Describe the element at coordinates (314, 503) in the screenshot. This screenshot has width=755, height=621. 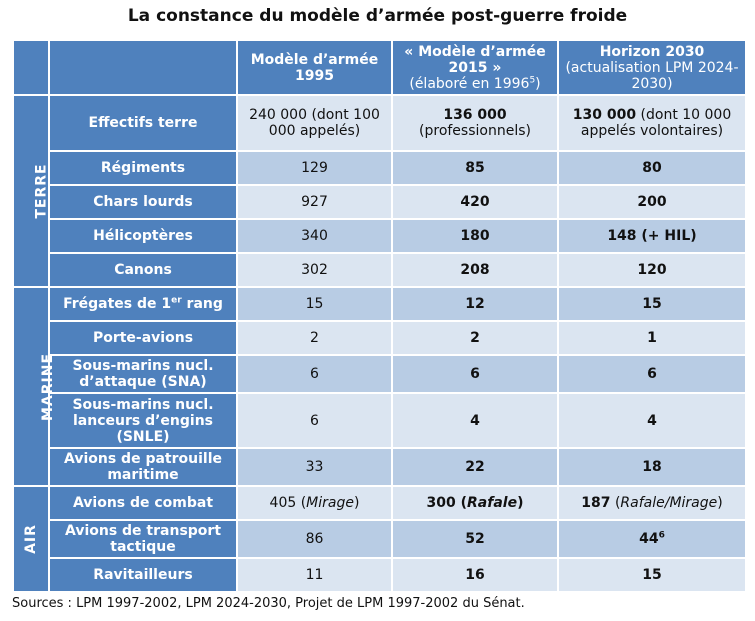
I see `cell-1995: 405 (Mirage)` at that location.